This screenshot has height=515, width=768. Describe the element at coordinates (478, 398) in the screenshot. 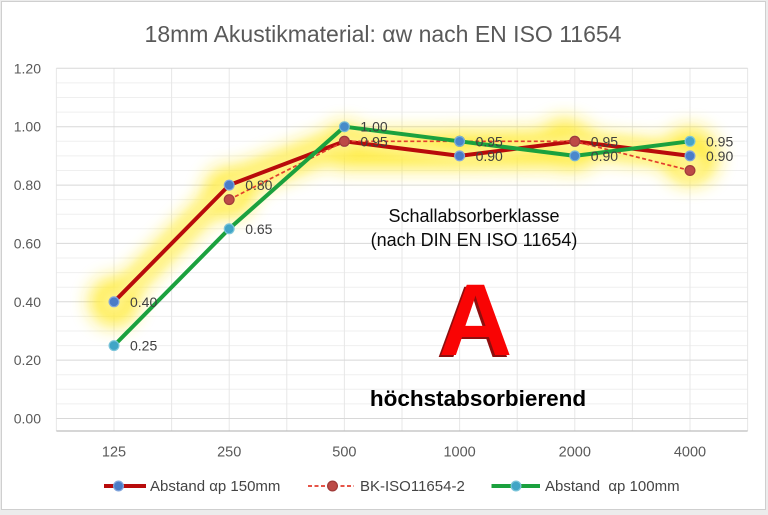

I see `svg-text: höchstabsorbierend` at that location.